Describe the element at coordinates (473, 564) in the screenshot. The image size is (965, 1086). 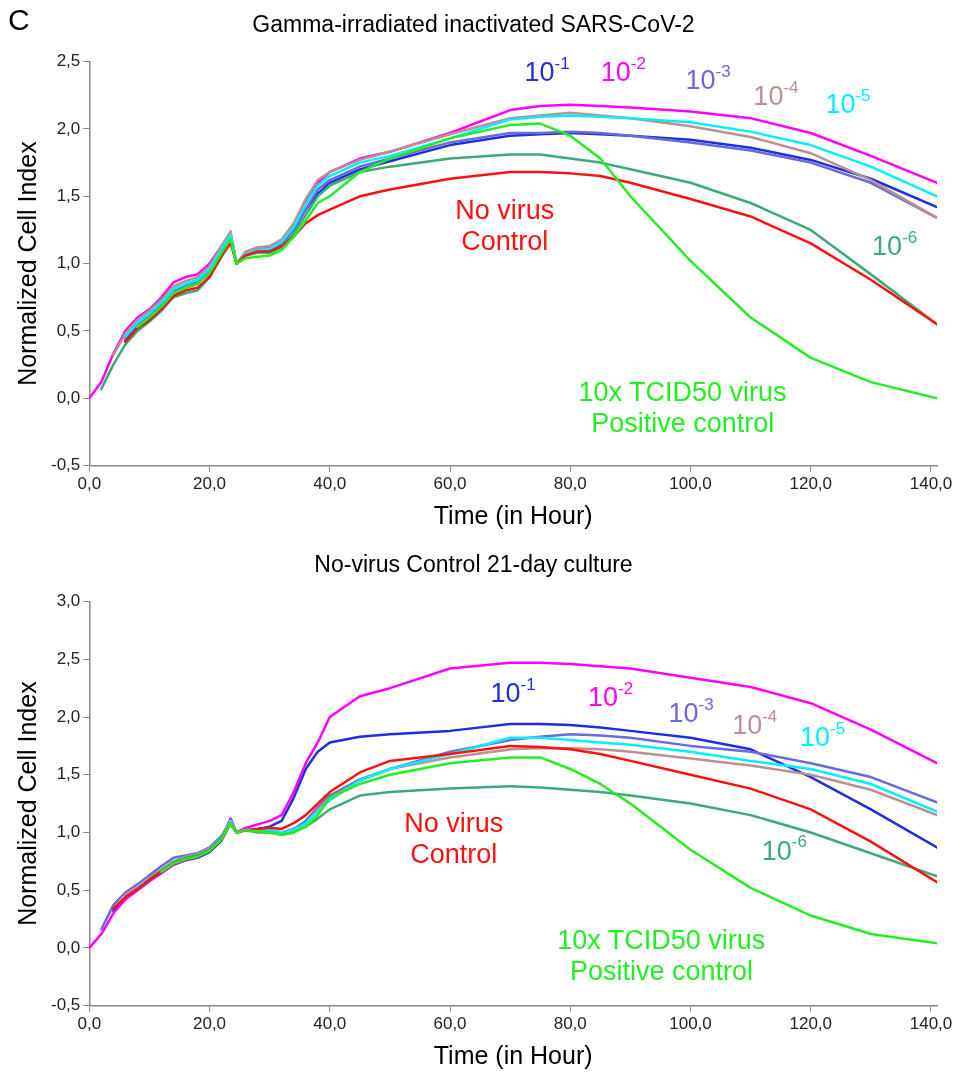
I see `chart-title: No-virus Control 21-day culture` at that location.